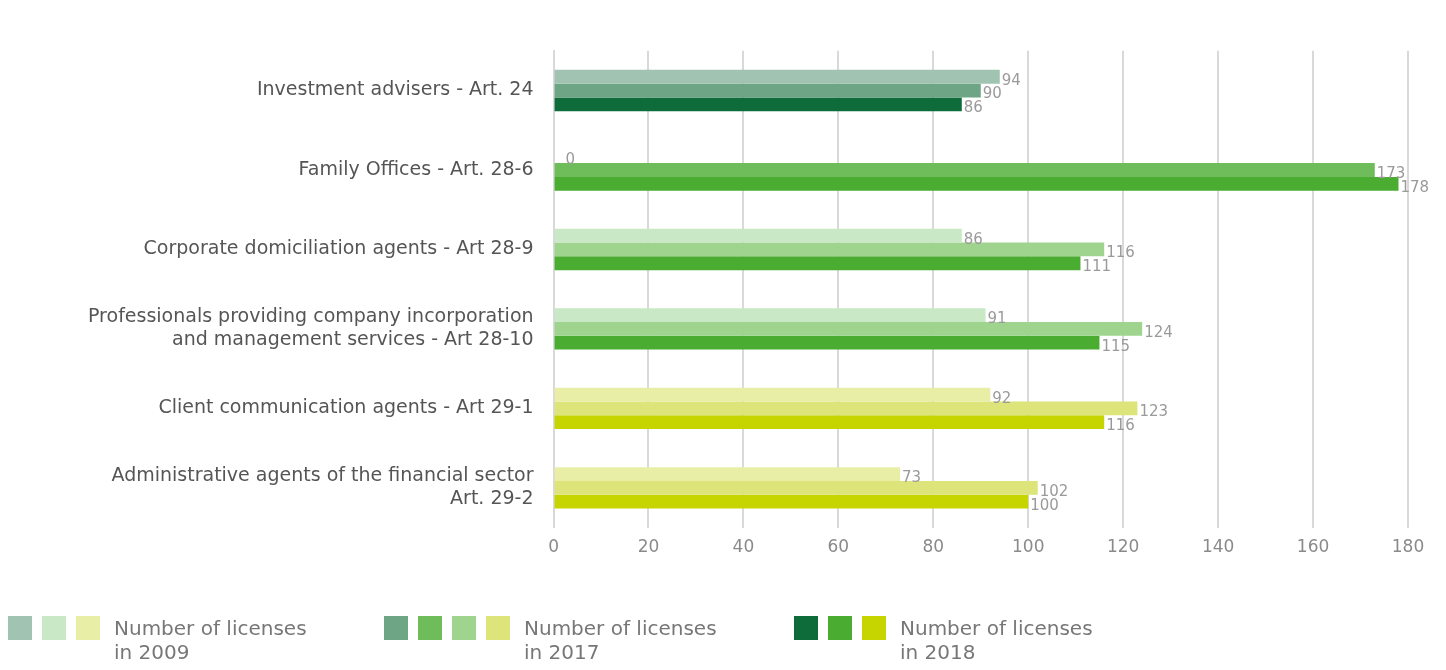 The height and width of the screenshot is (670, 1446). Describe the element at coordinates (1116, 345) in the screenshot. I see `data-label: 115` at that location.